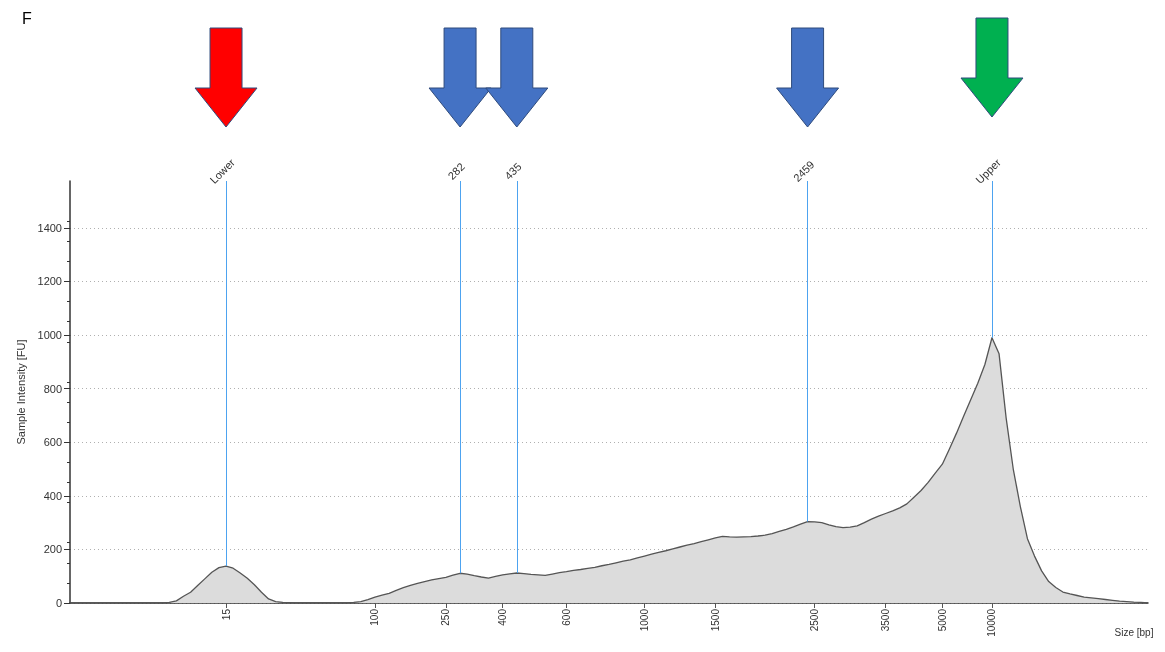 The image size is (1165, 652). What do you see at coordinates (20, 392) in the screenshot?
I see `y-axis-title: Sample Intensity [FU]` at bounding box center [20, 392].